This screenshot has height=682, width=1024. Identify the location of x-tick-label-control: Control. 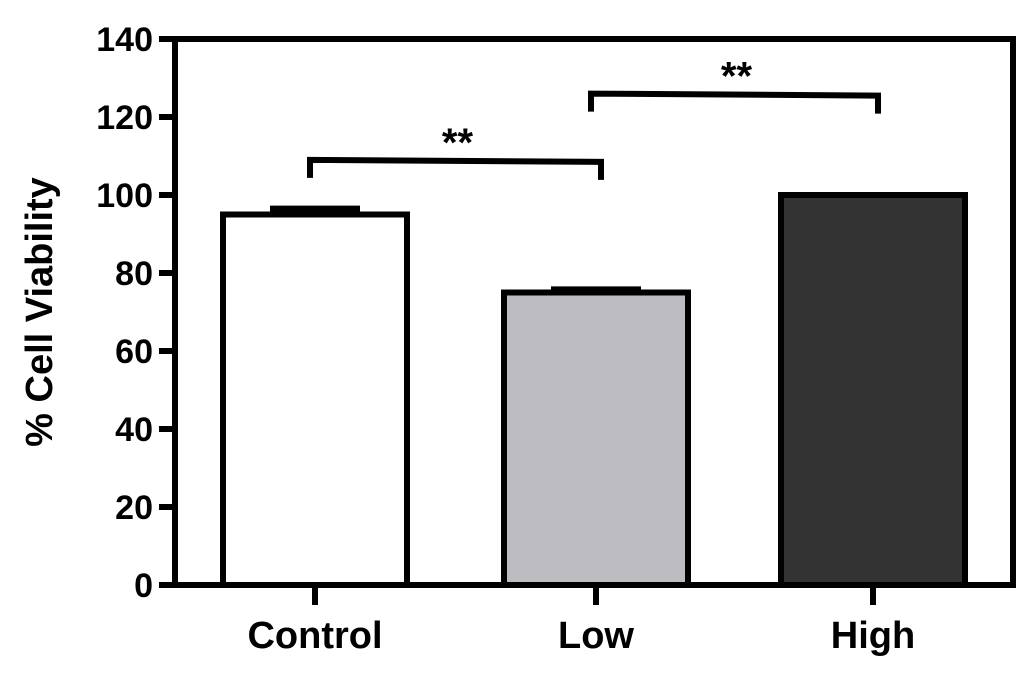
(314, 636).